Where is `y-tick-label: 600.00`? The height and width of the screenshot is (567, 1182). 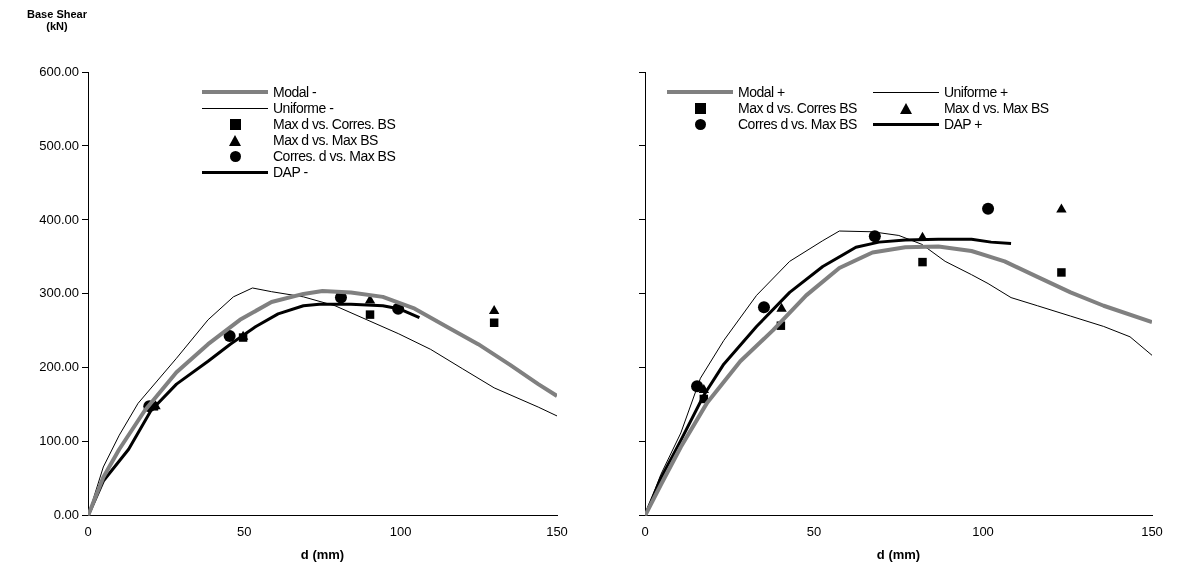 y-tick-label: 600.00 is located at coordinates (59, 71).